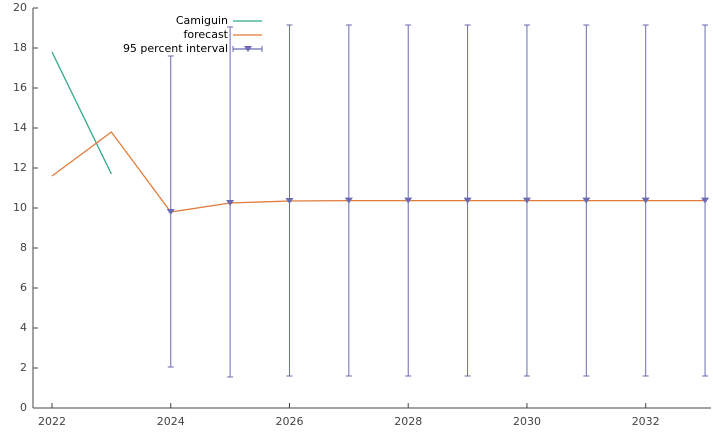 Image resolution: width=713 pixels, height=432 pixels. I want to click on x-tick-label: 2028, so click(408, 421).